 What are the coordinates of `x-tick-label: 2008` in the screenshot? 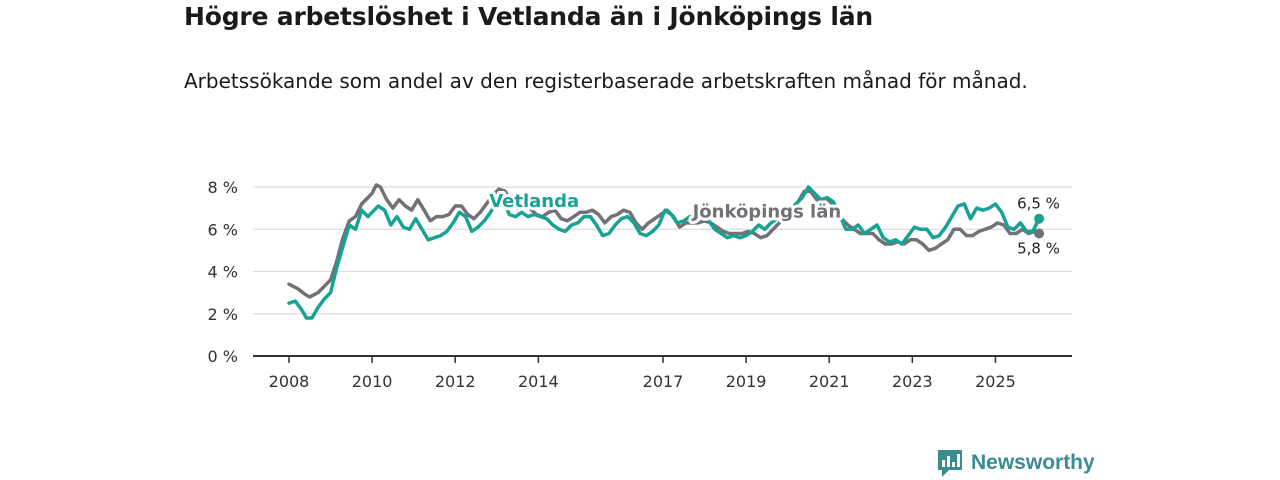 It's located at (289, 381).